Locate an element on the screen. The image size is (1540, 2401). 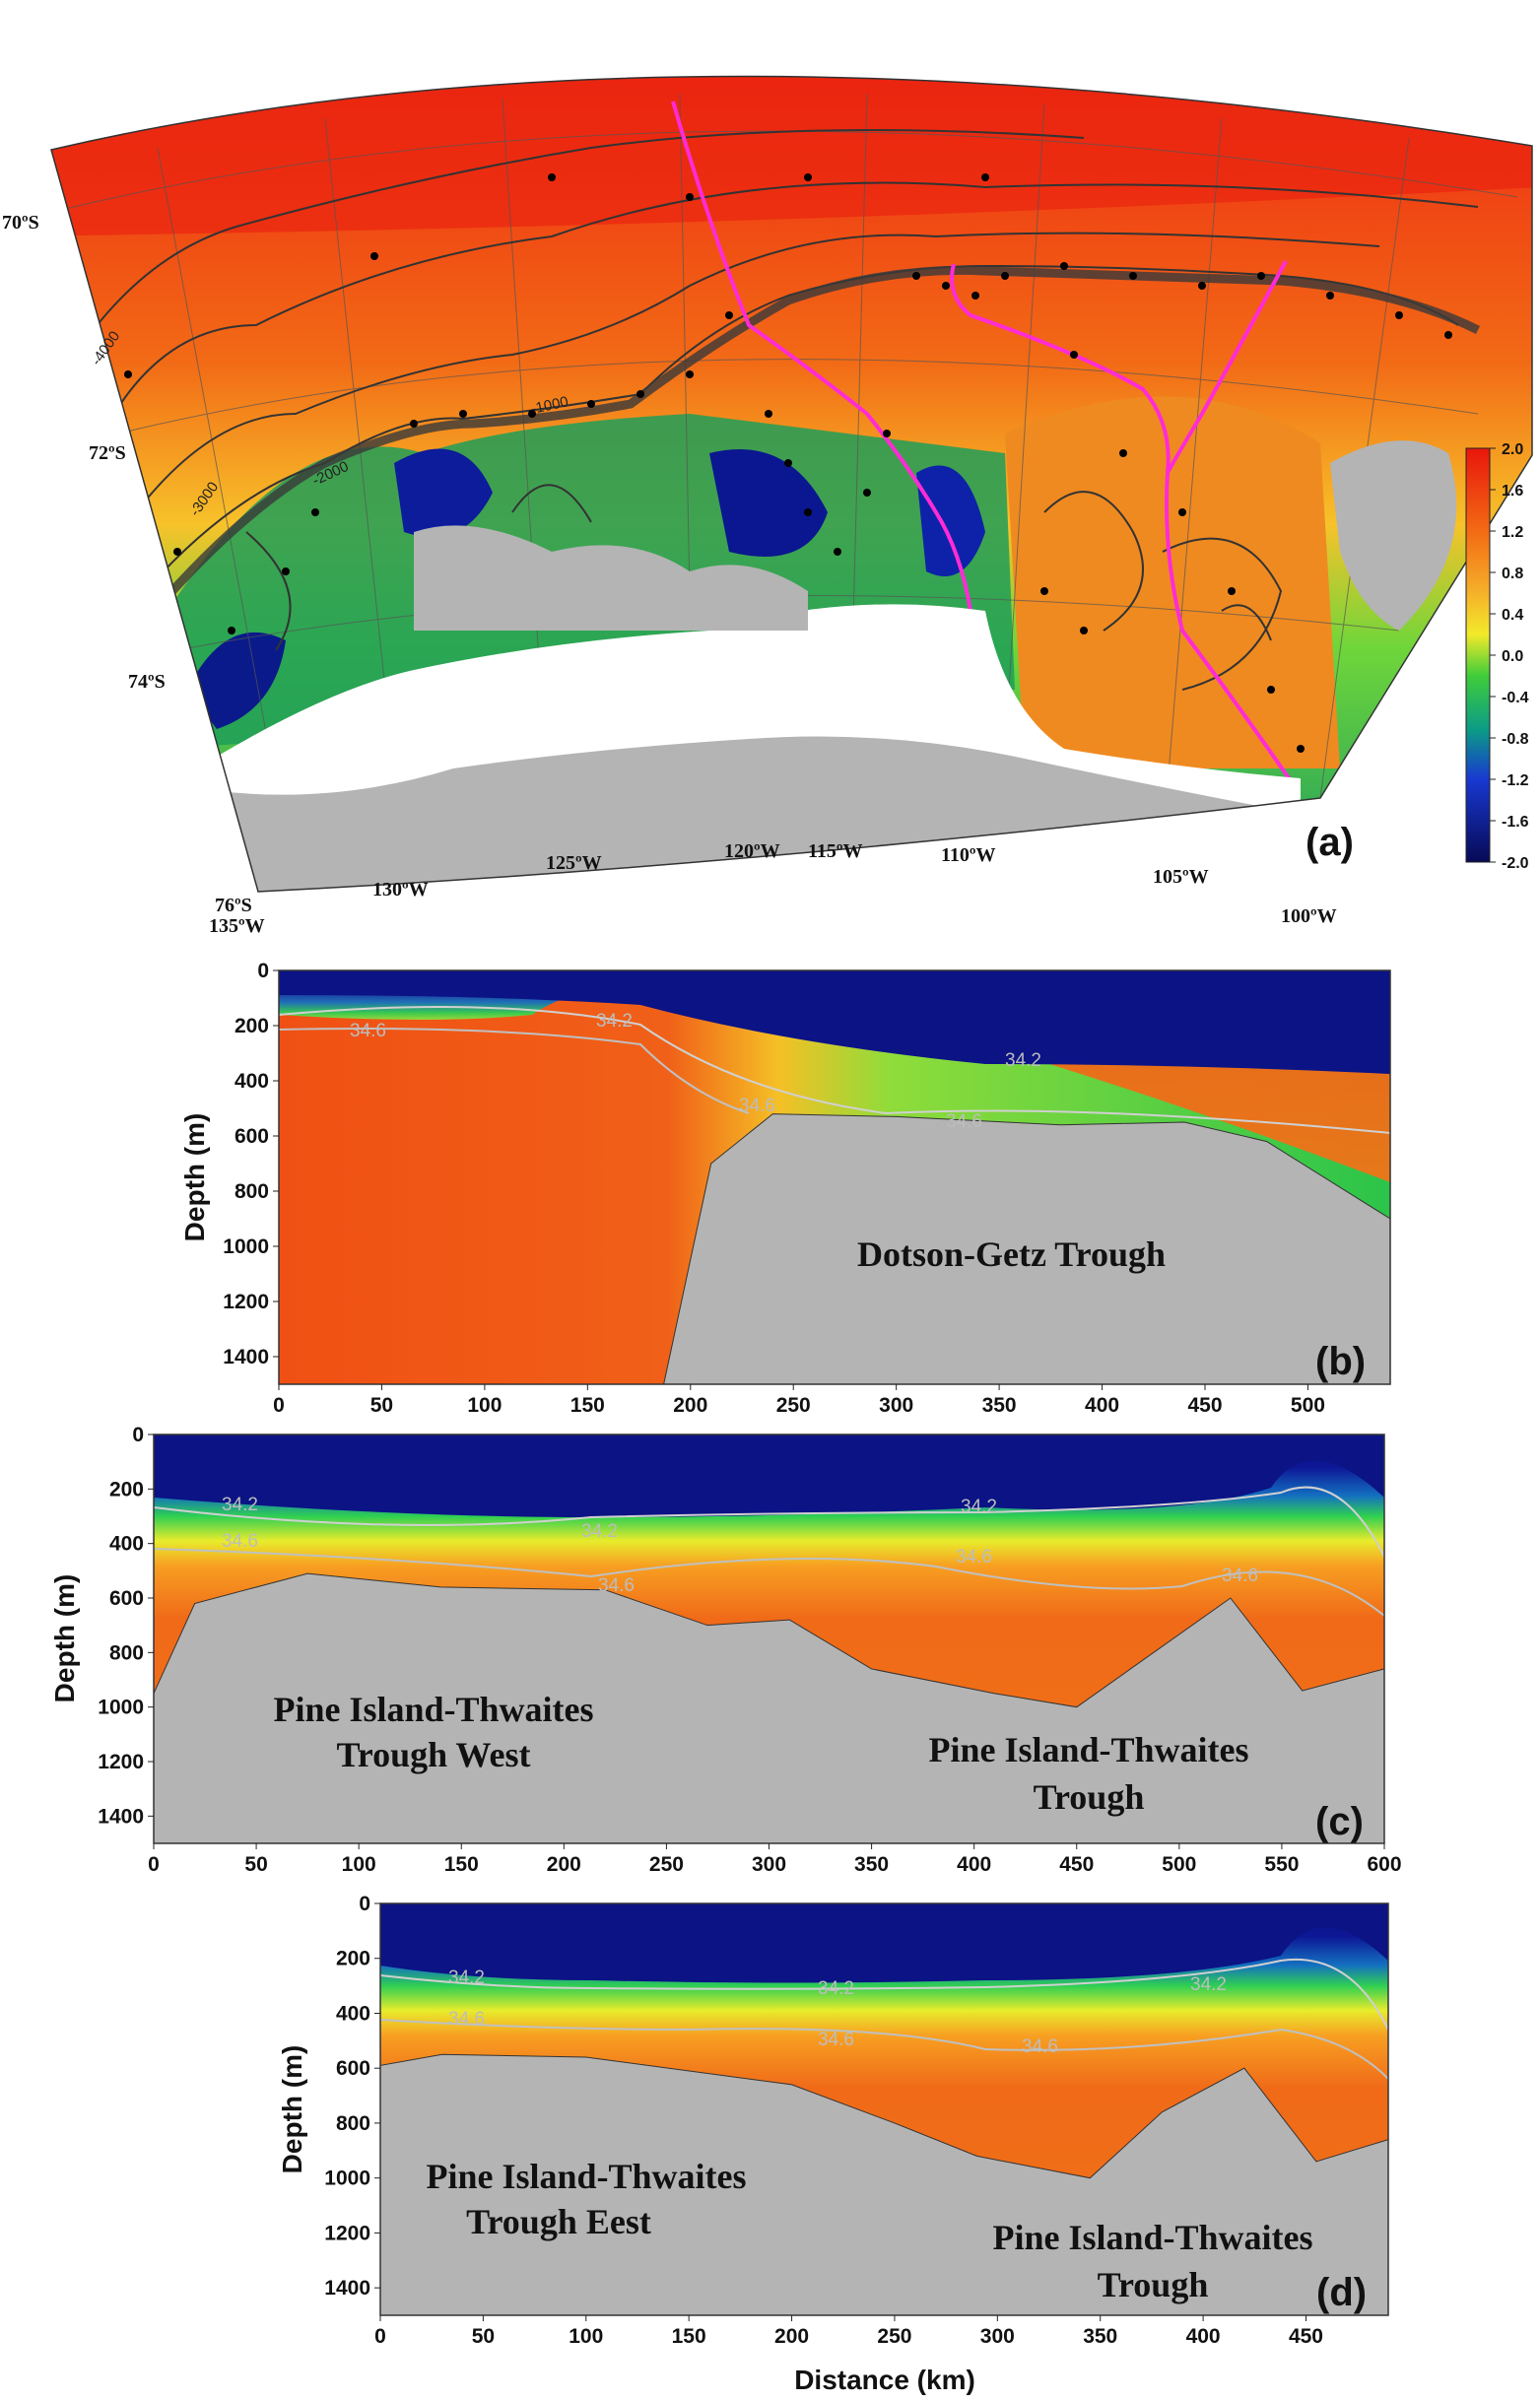
lon-label-130w: 130ºW is located at coordinates (401, 890).